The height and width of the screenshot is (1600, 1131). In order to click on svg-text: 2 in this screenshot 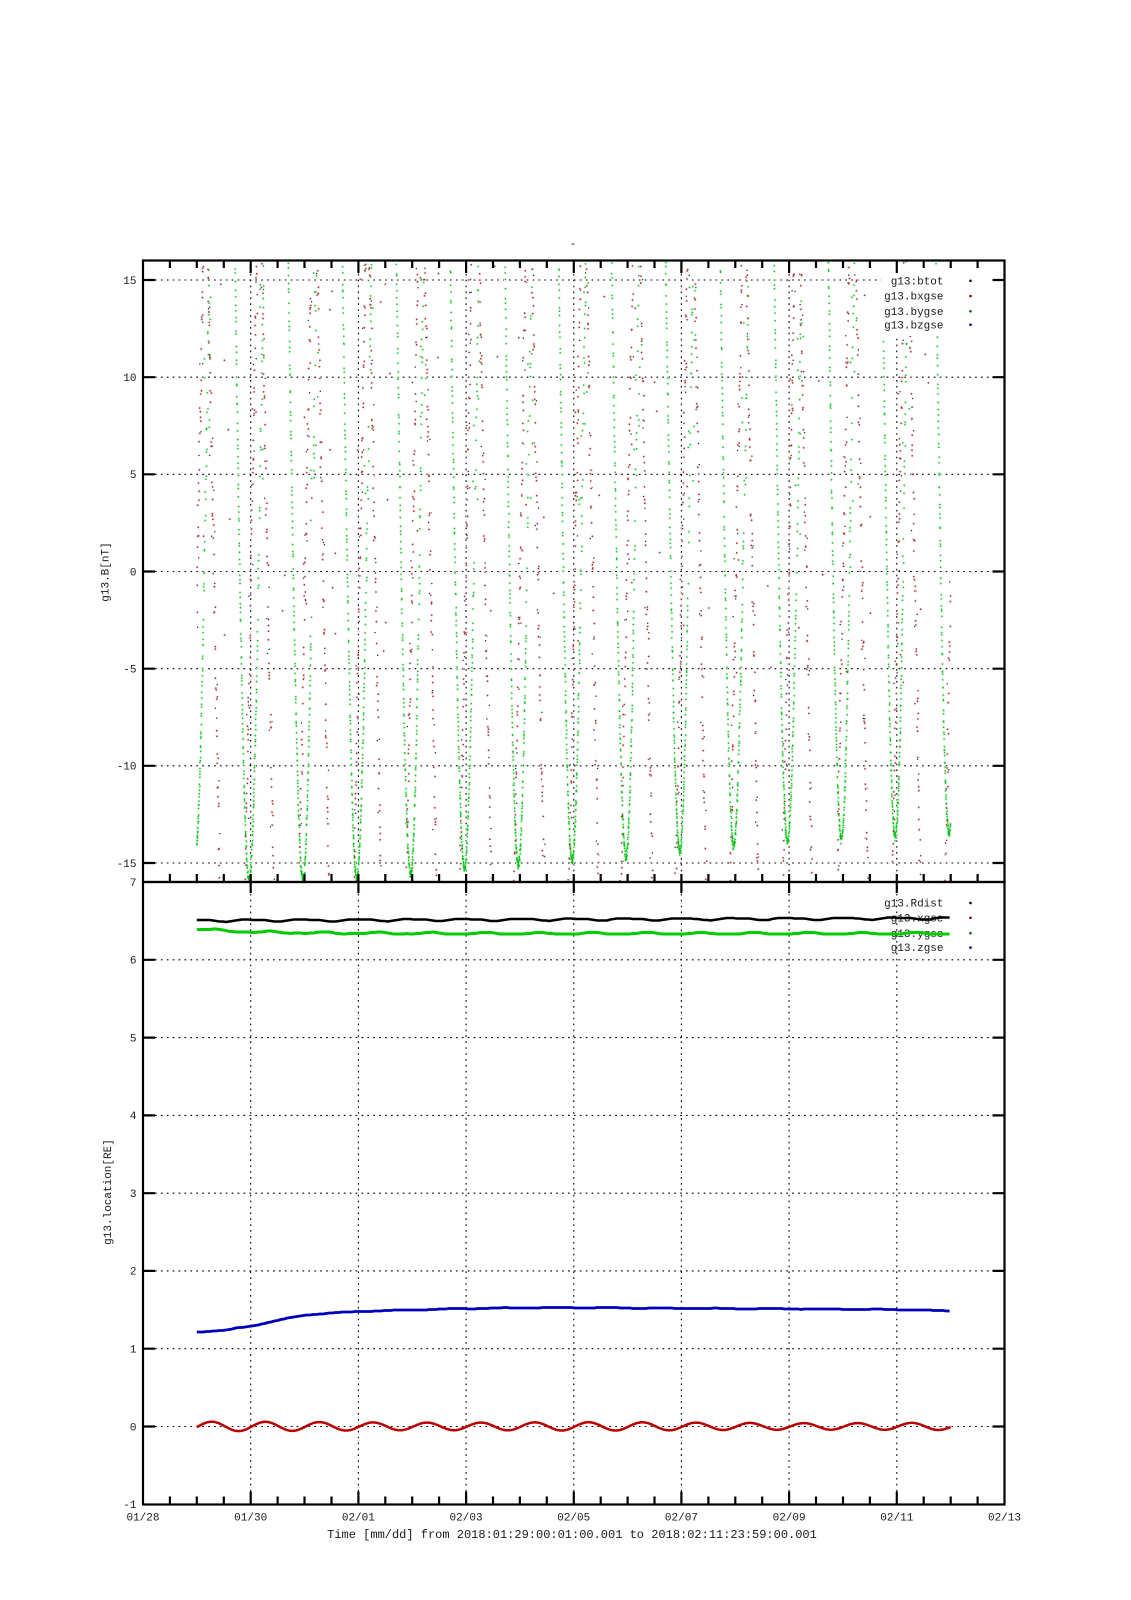, I will do `click(133, 1273)`.